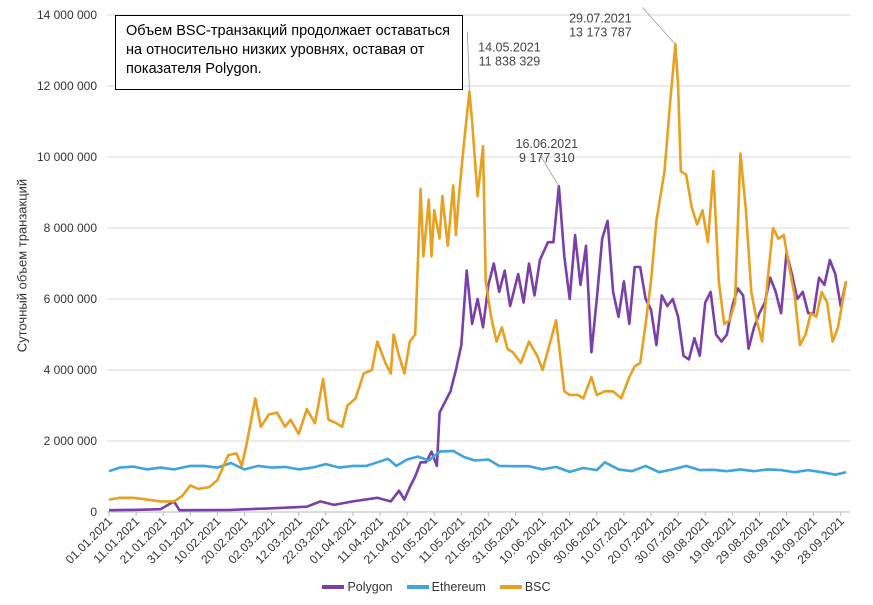 The width and height of the screenshot is (873, 605). What do you see at coordinates (547, 144) in the screenshot?
I see `annotation-date: 16.06.2021` at bounding box center [547, 144].